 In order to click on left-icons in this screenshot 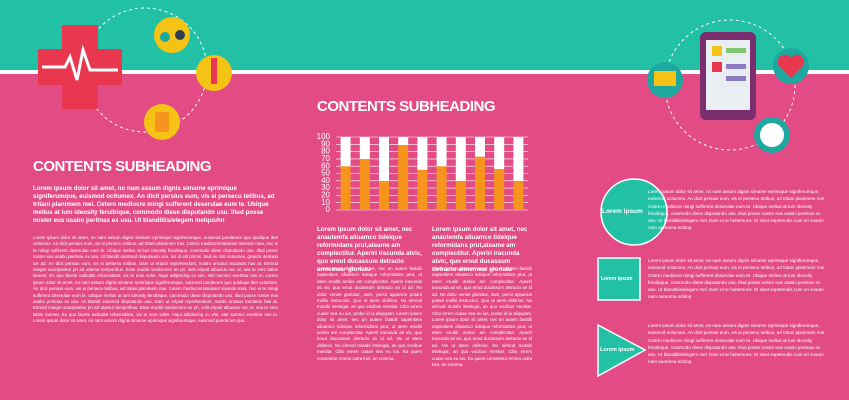, I will do `click(135, 73)`.